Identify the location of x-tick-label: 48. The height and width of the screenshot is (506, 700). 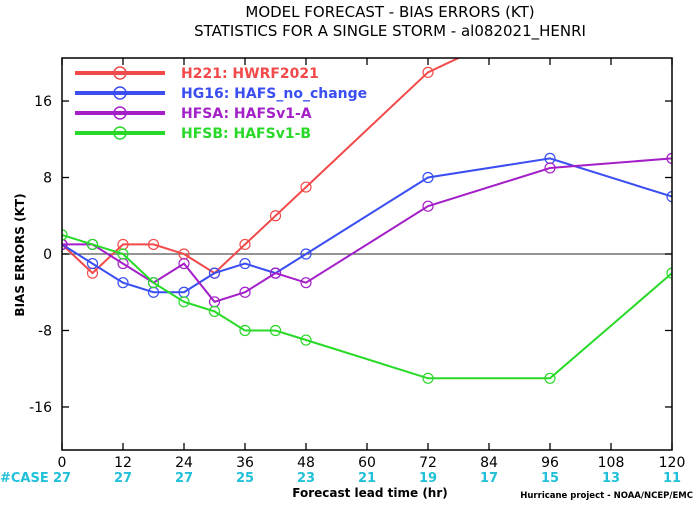
(306, 463).